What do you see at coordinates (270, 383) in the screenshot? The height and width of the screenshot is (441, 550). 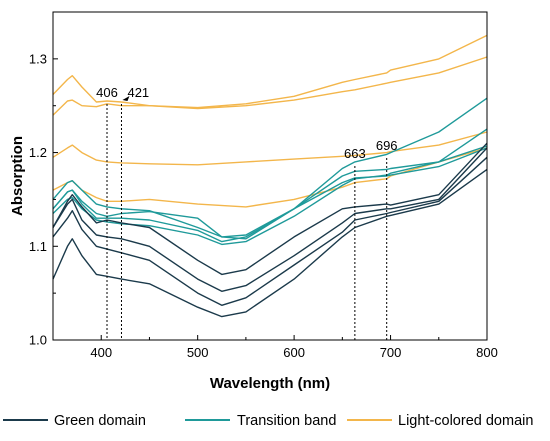 I see `x-axis-title: Wavelength (nm)` at bounding box center [270, 383].